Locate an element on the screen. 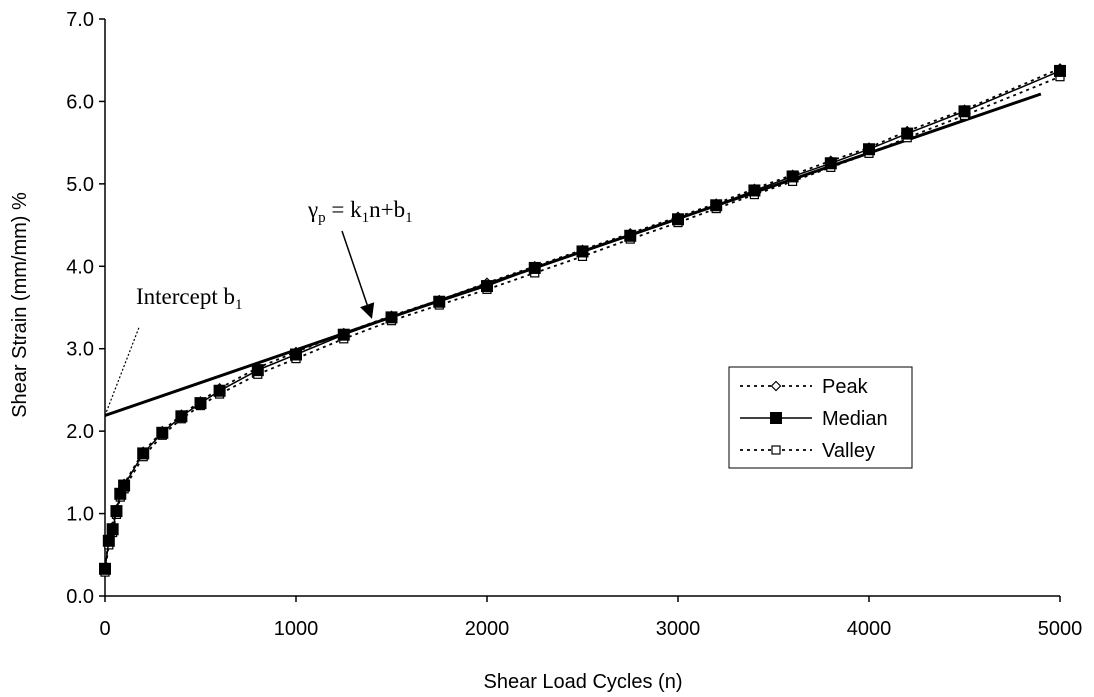  legend-item-median: Median is located at coordinates (814, 419).